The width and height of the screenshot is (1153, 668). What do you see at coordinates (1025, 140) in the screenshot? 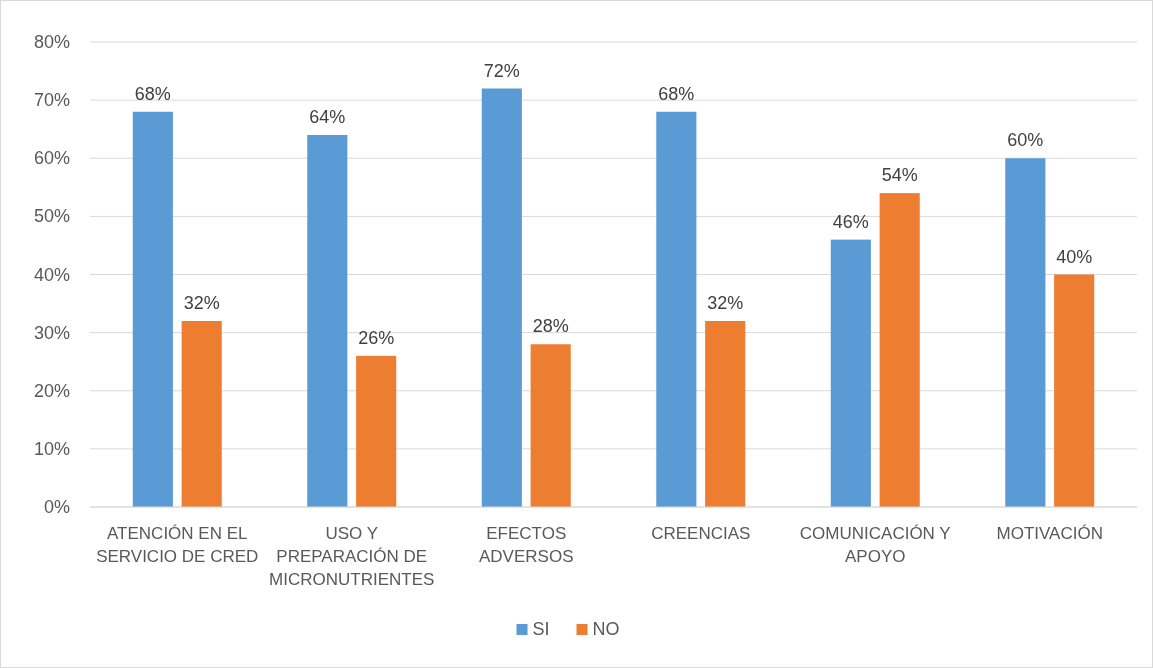
I see `data-label: 60%` at bounding box center [1025, 140].